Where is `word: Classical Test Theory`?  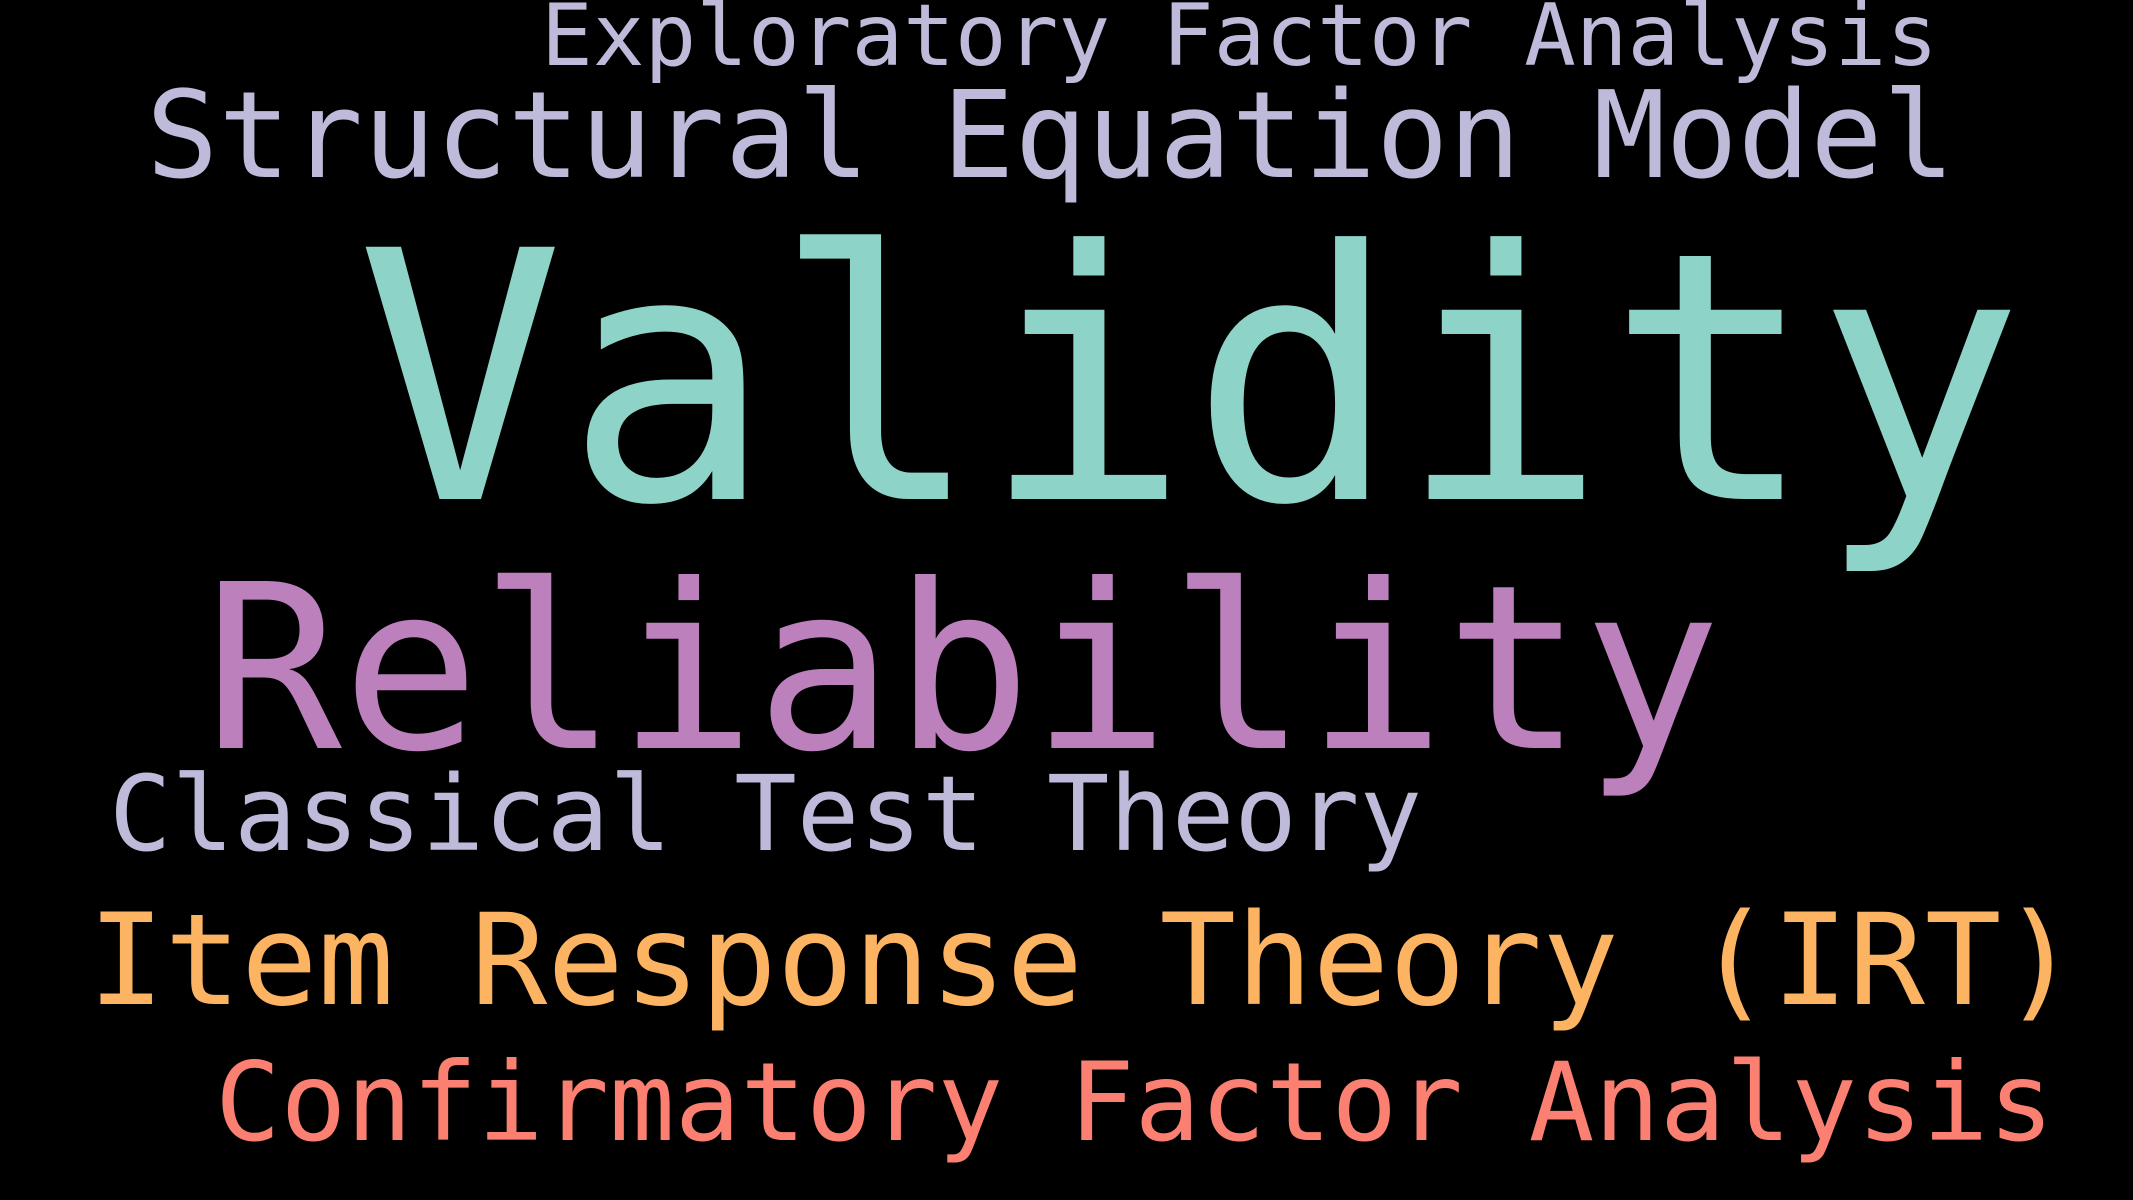 word: Classical Test Theory is located at coordinates (765, 814).